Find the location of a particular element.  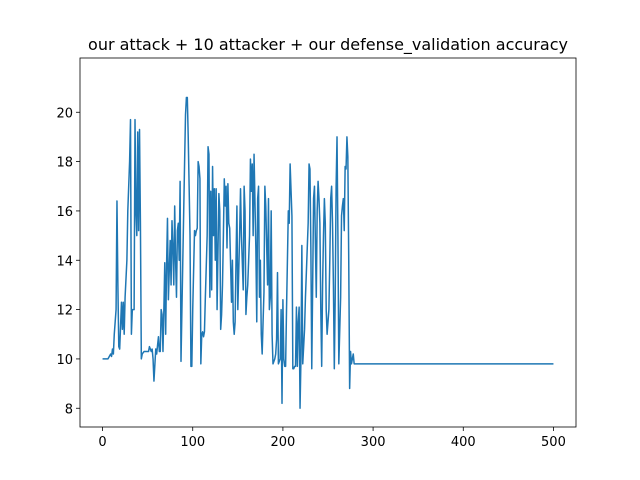

y-tick-label: 14 is located at coordinates (64, 261).